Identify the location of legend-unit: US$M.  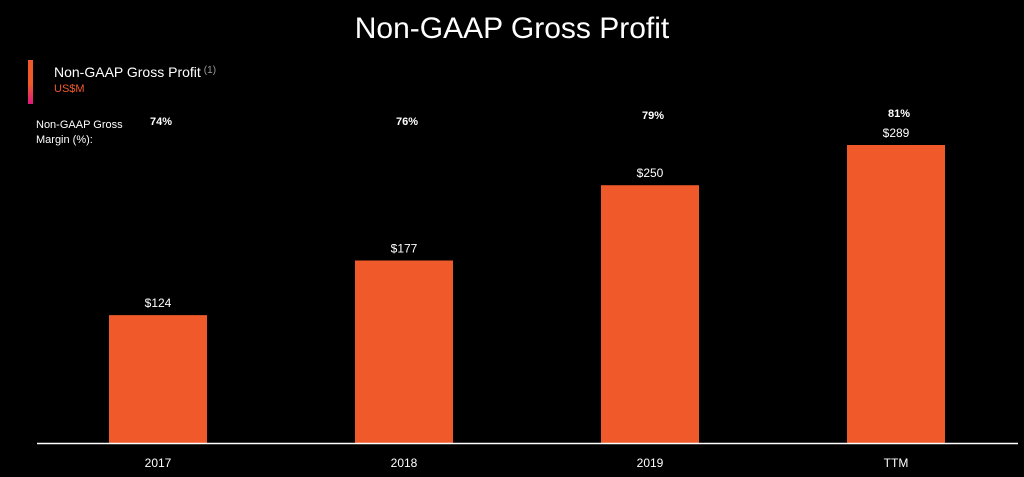
(69, 89).